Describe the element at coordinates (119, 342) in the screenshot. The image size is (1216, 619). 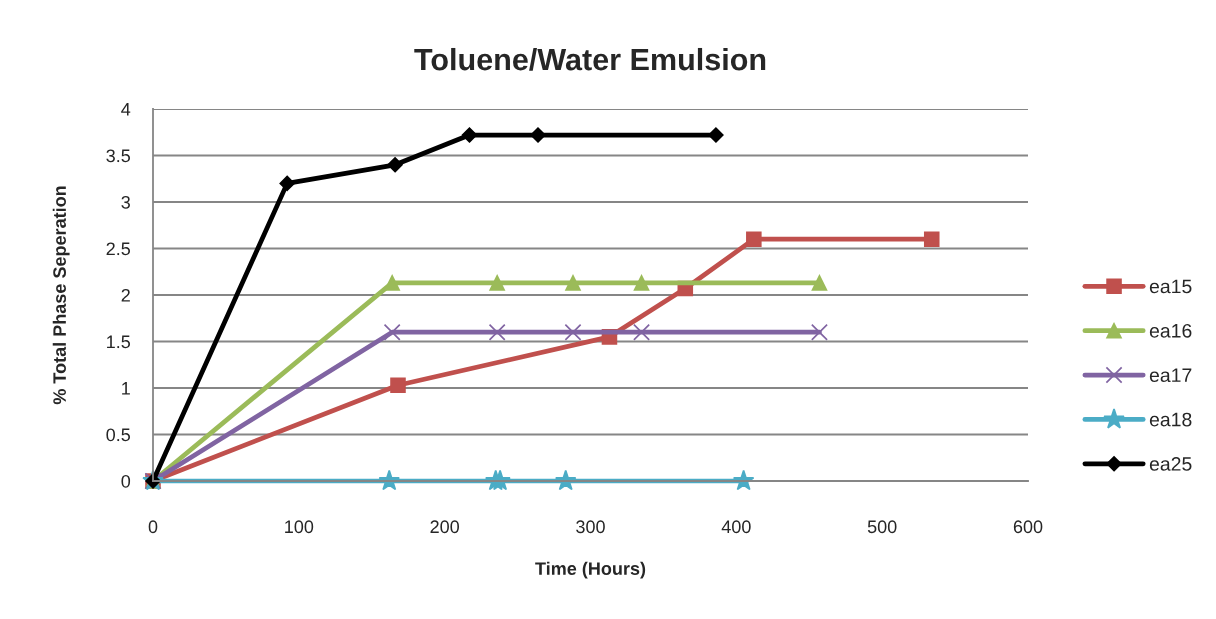
I see `y-tick-label: 1.5` at that location.